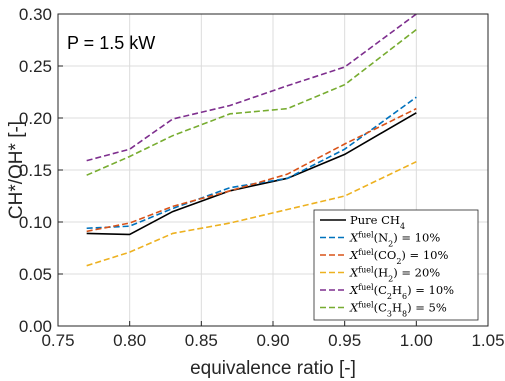 The width and height of the screenshot is (505, 381). Describe the element at coordinates (394, 239) in the screenshot. I see `legend-entry: Xfuel(N2) = 10%` at that location.